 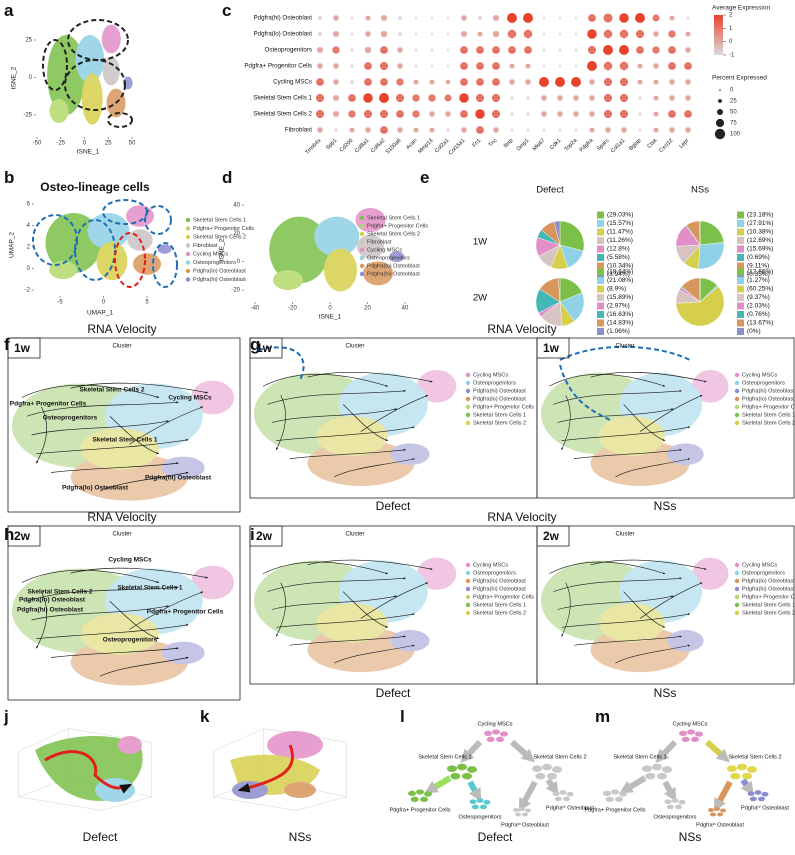 I want to click on column-header: Defect, so click(x=550, y=190).